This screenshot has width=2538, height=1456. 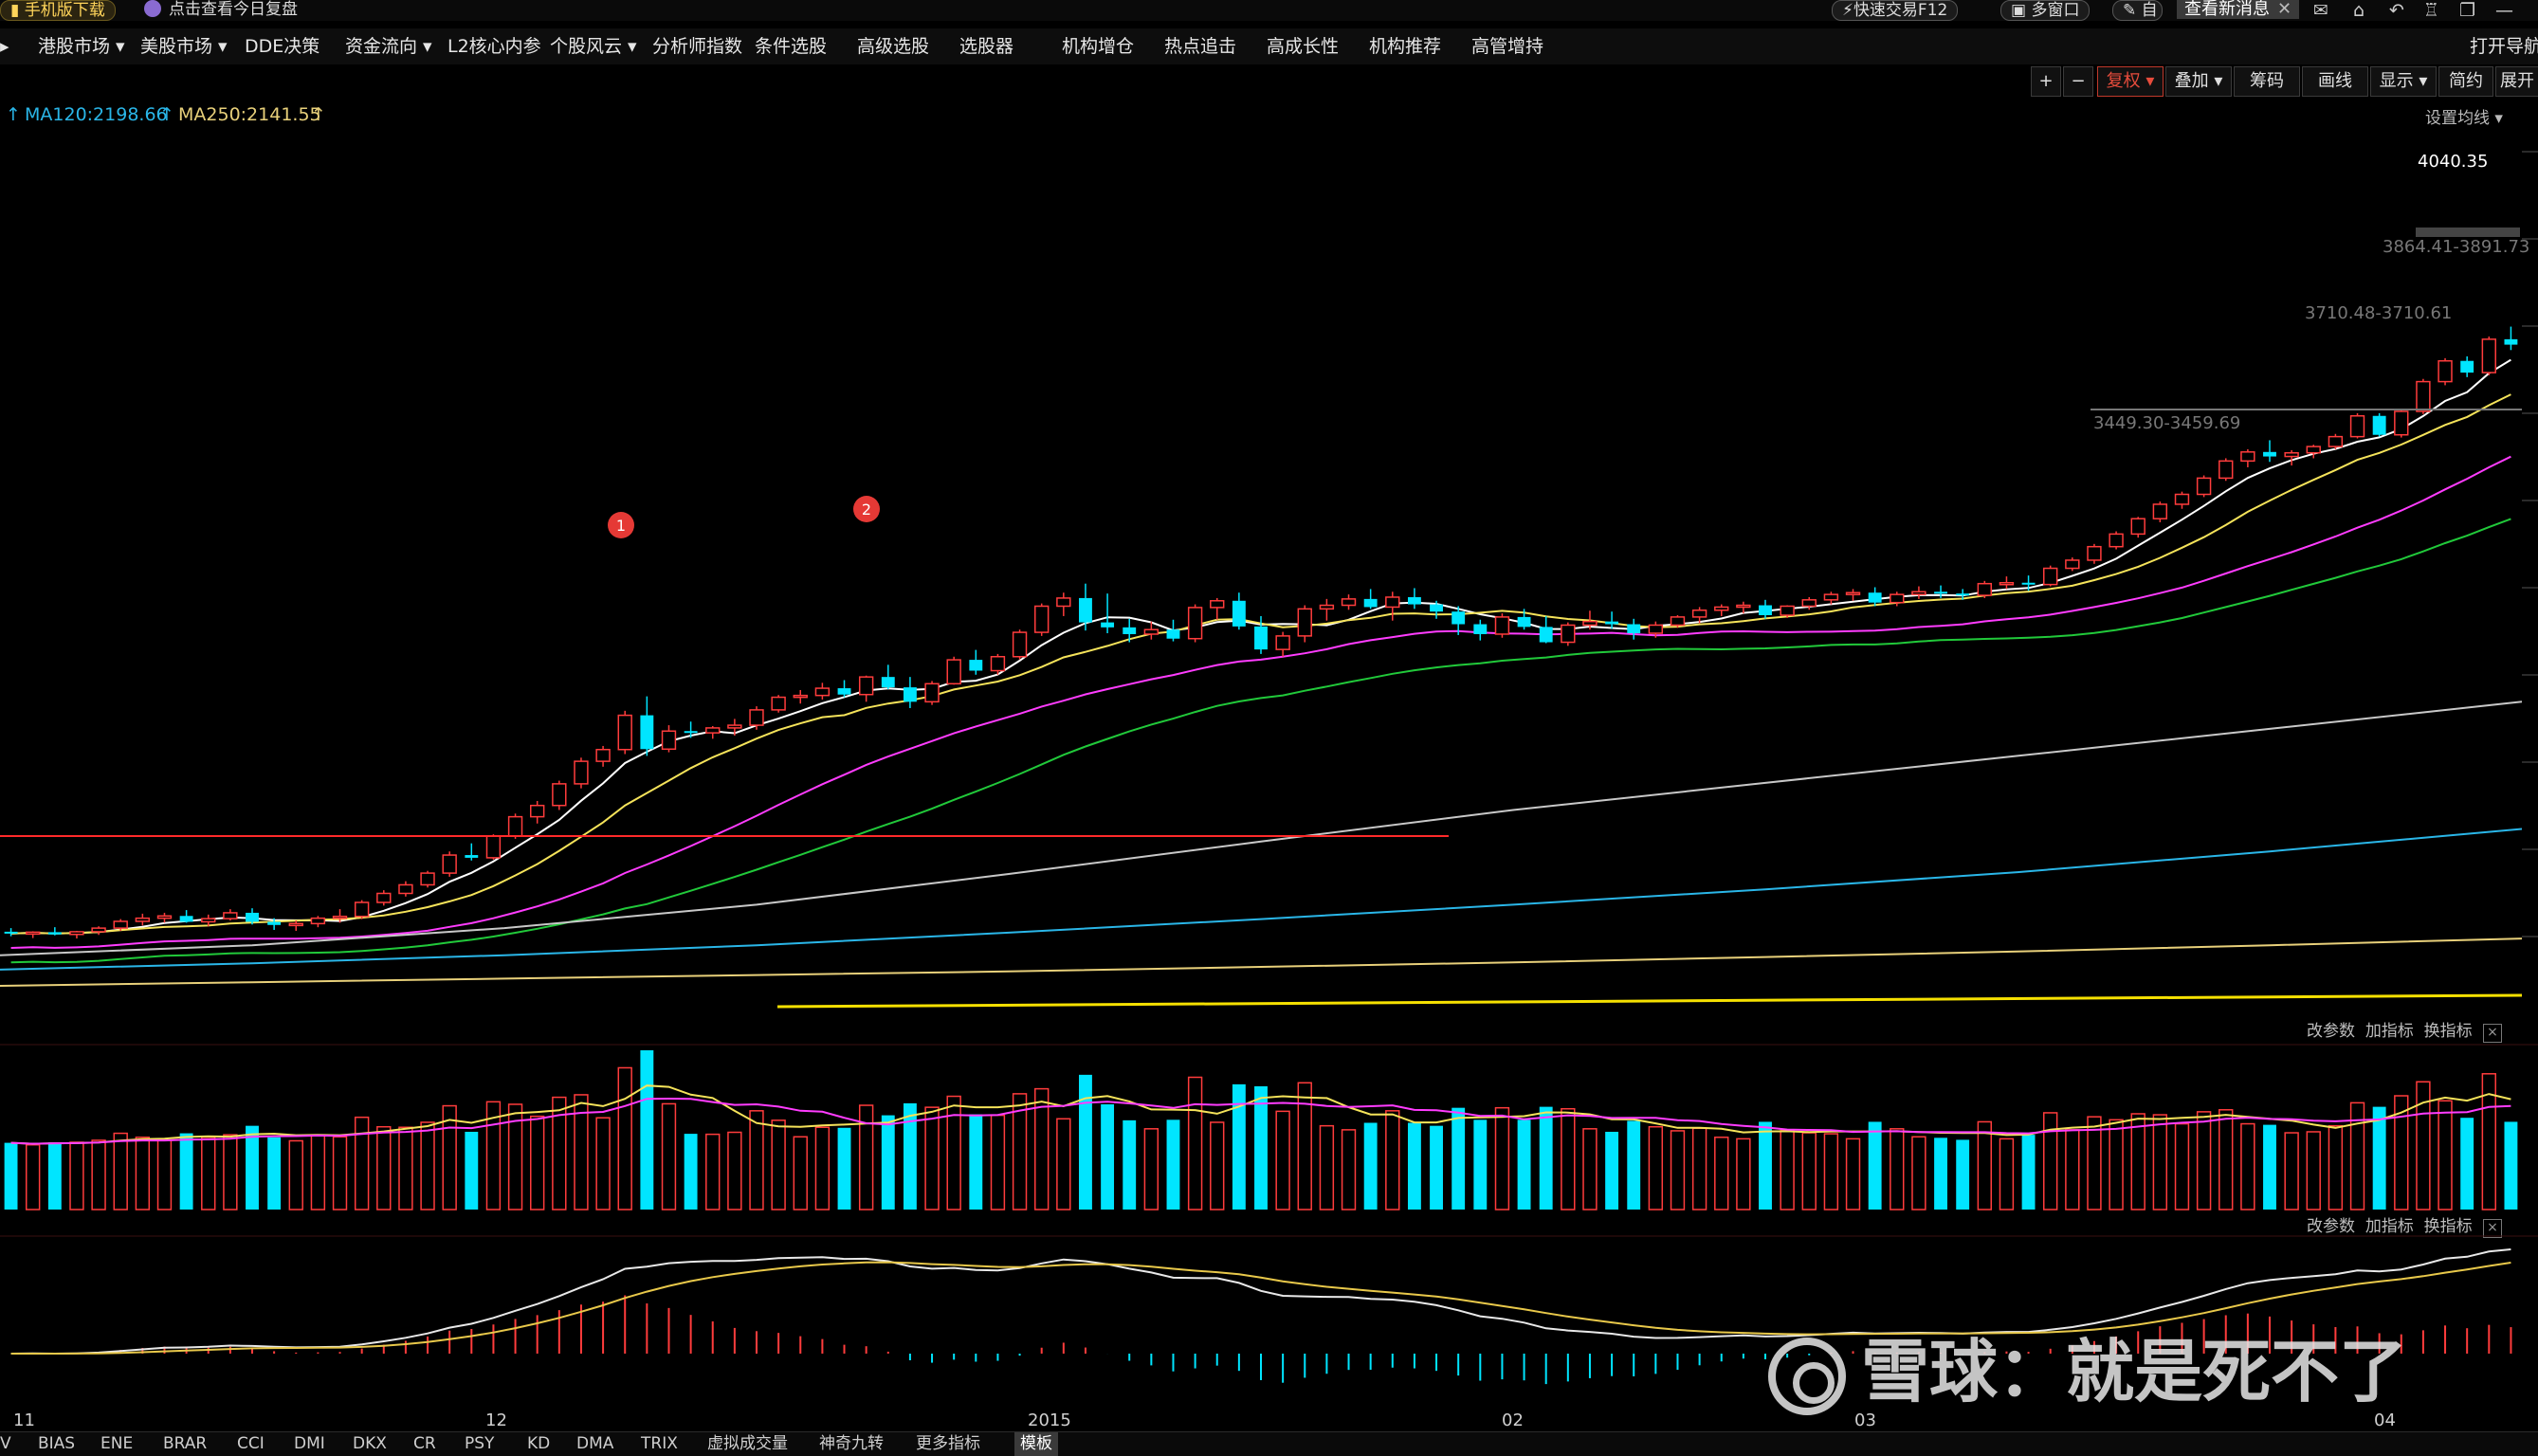 What do you see at coordinates (2320, 10) in the screenshot?
I see `mail-icon: ✉` at bounding box center [2320, 10].